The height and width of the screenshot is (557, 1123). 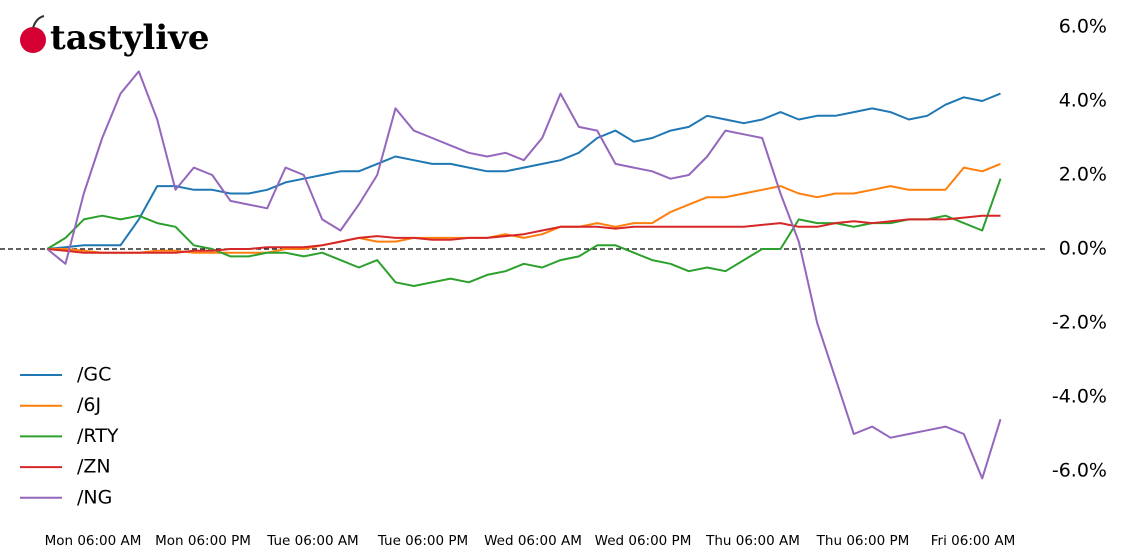 I want to click on legend-label: /ZN, so click(x=94, y=467).